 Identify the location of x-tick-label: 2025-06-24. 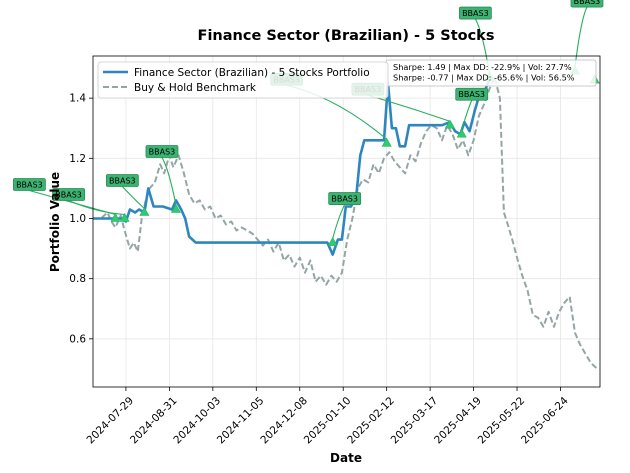
(545, 421).